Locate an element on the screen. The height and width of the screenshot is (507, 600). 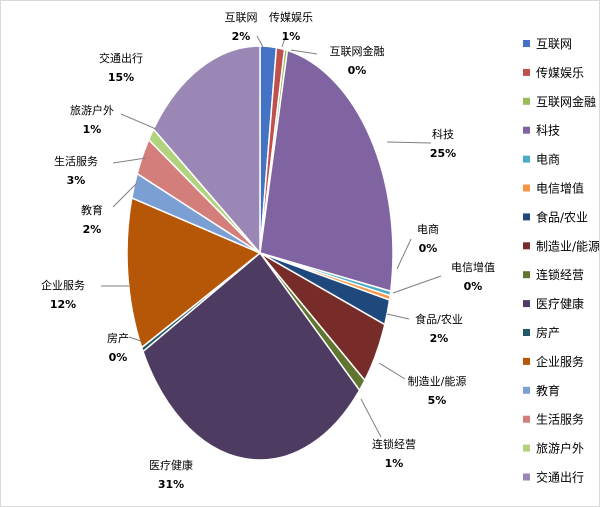
legend-label: 制造业/能源 is located at coordinates (567, 246).